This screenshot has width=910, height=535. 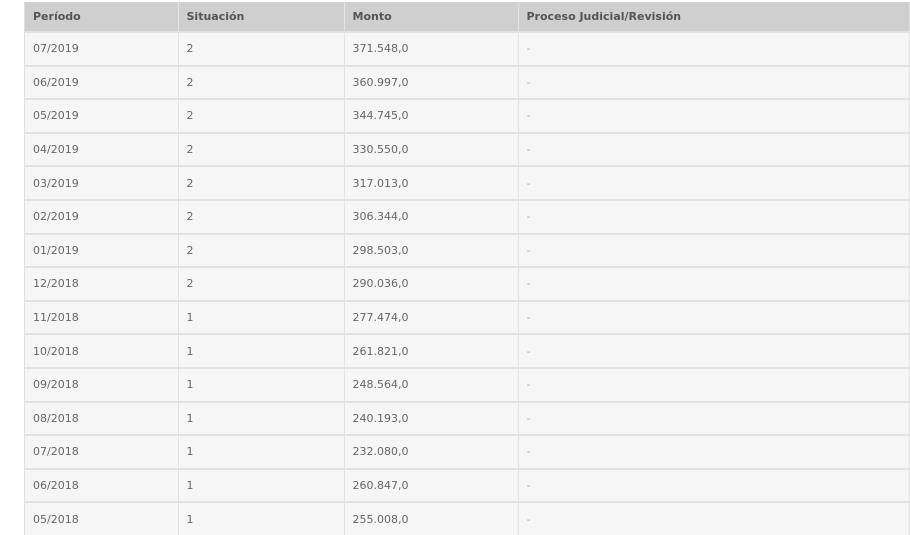 I want to click on table-row: 06/2019 2 360.997,0-, so click(x=467, y=82).